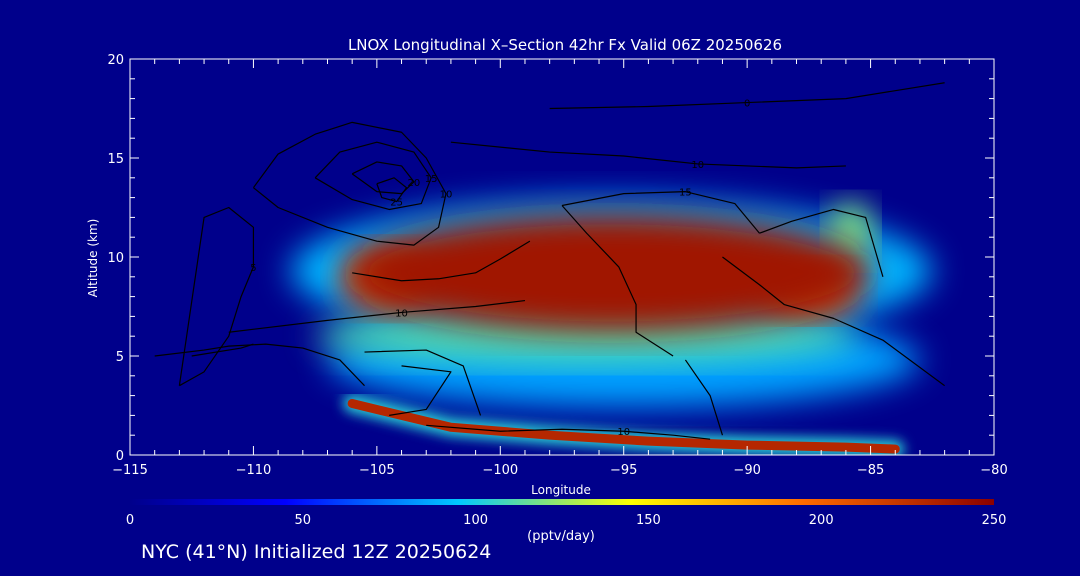 Image resolution: width=1080 pixels, height=576 pixels. Describe the element at coordinates (747, 104) in the screenshot. I see `contour-label-6: 0` at that location.